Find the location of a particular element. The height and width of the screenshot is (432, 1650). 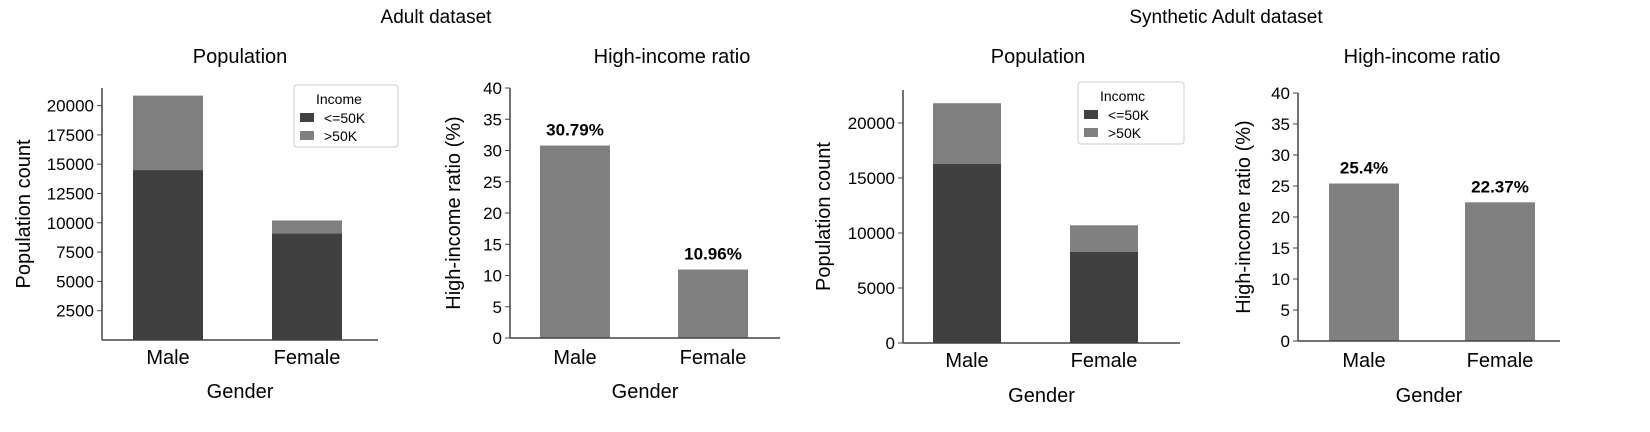

legend: Income <=50K >50K is located at coordinates (346, 116).